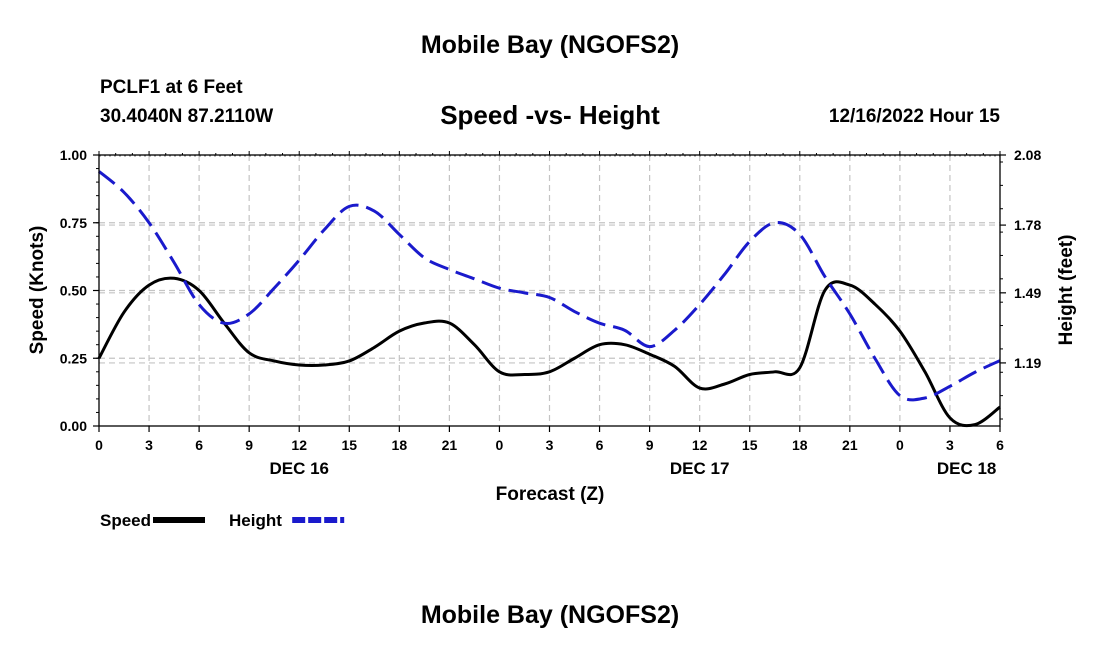 Image resolution: width=1100 pixels, height=650 pixels. What do you see at coordinates (187, 116) in the screenshot?
I see `coordinates-label: 30.4040N 87.2110W` at bounding box center [187, 116].